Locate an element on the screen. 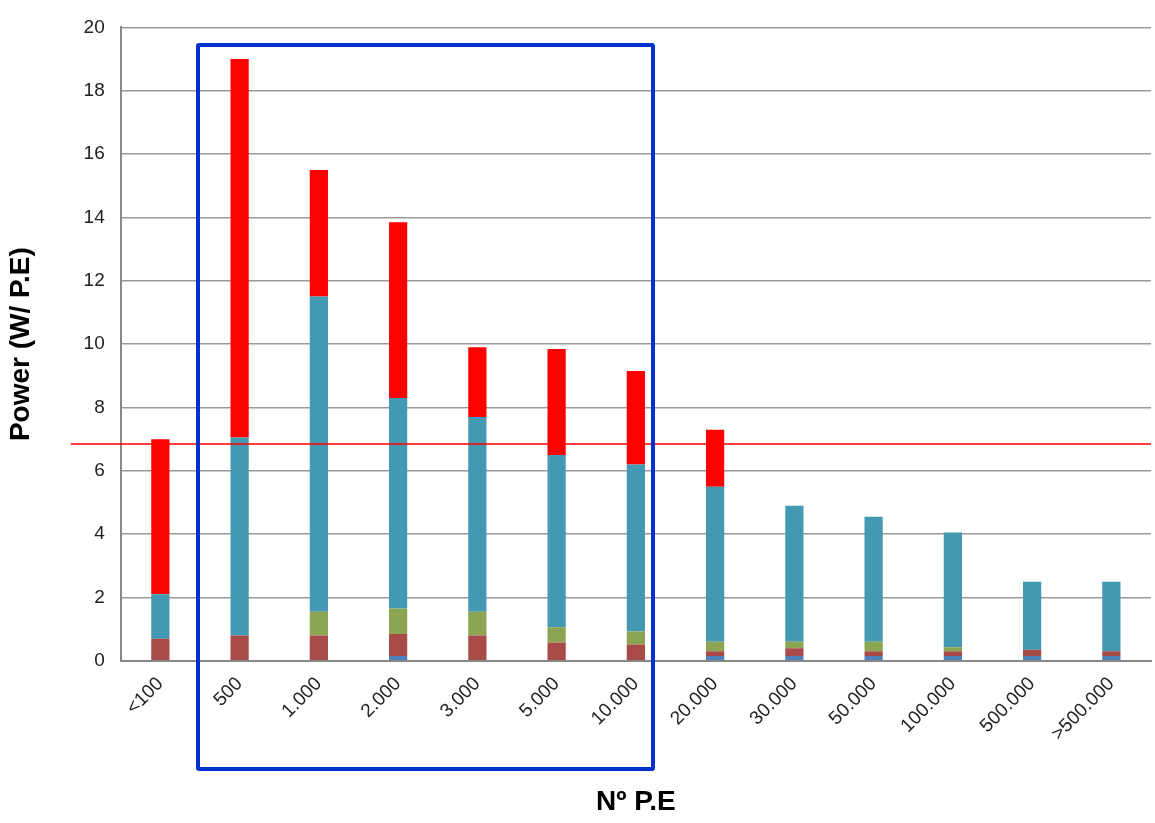  y-tick-label: 6 is located at coordinates (99, 470).